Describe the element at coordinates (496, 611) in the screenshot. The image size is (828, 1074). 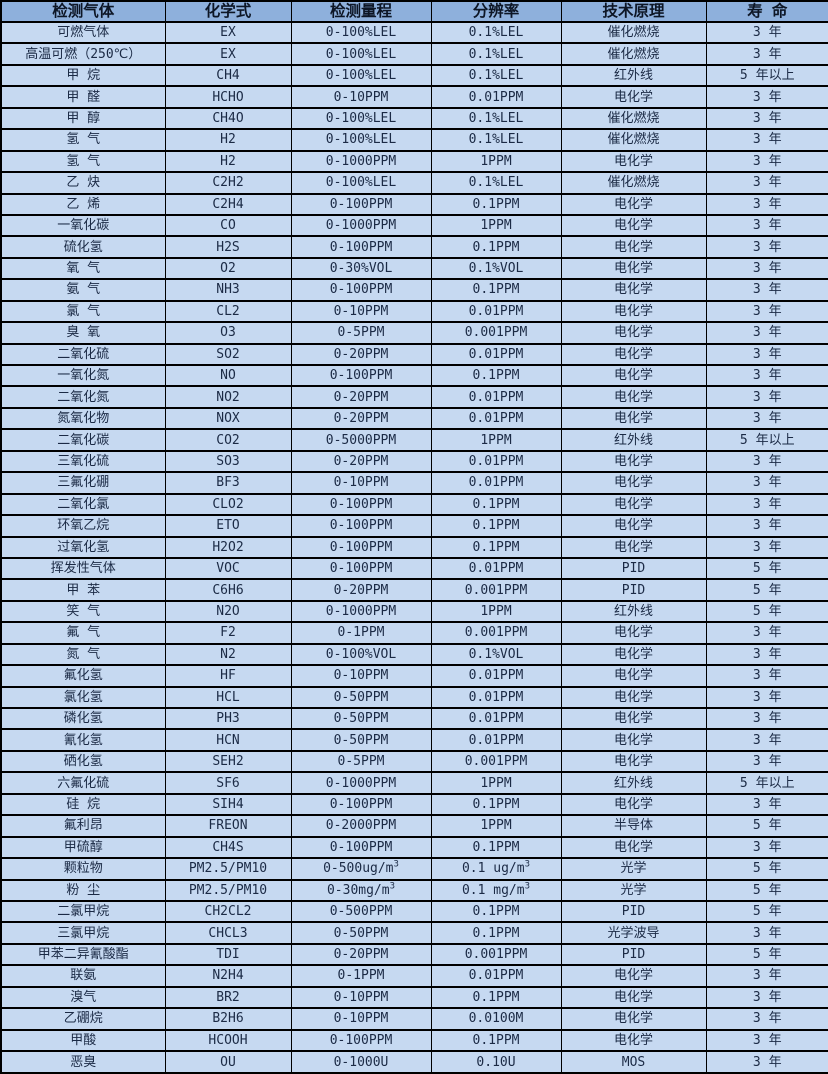
I see `table-cell: 1PPM` at that location.